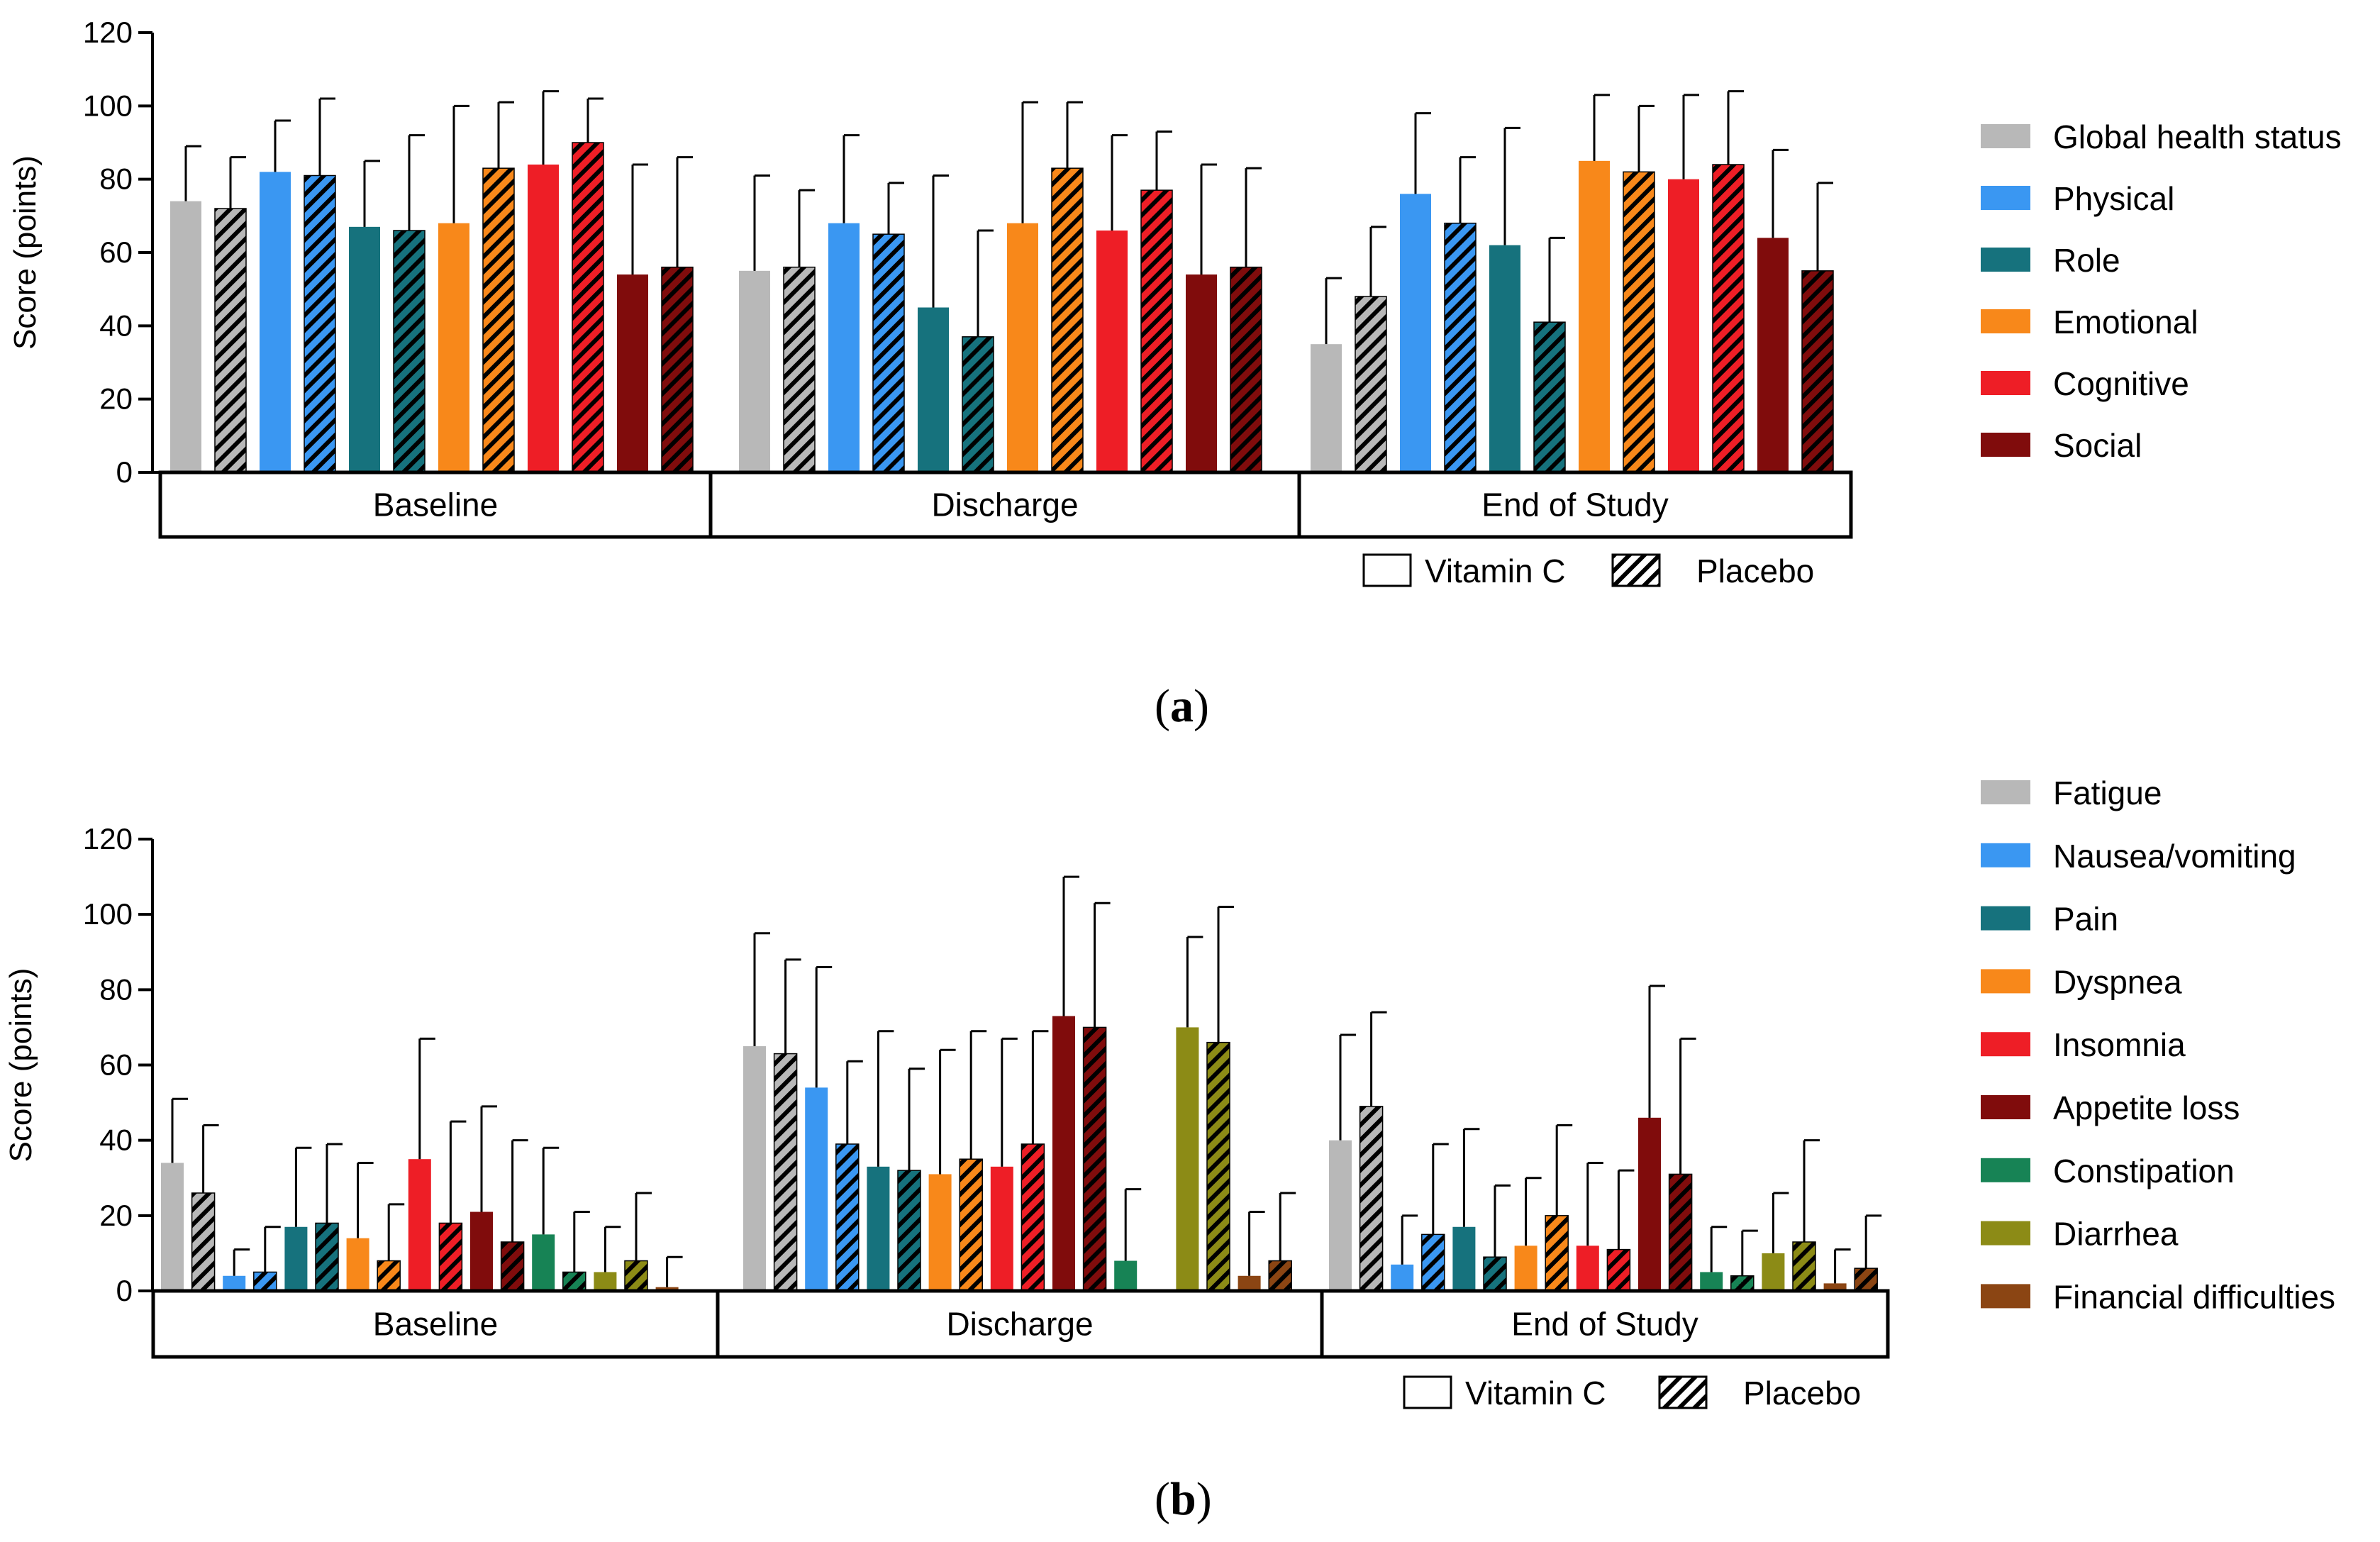  What do you see at coordinates (878, 1228) in the screenshot?
I see `bar-pain-vitamin-c-discharge` at bounding box center [878, 1228].